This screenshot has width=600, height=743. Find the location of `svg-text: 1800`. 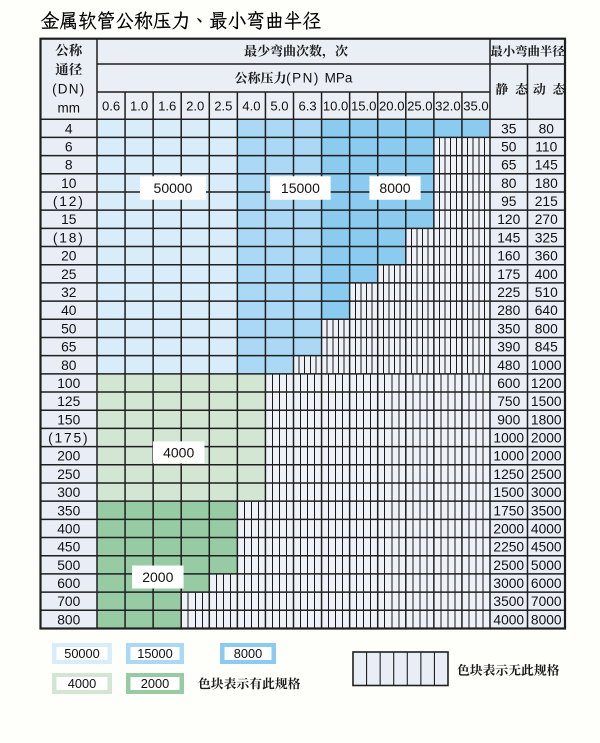

svg-text: 1800 is located at coordinates (546, 419).